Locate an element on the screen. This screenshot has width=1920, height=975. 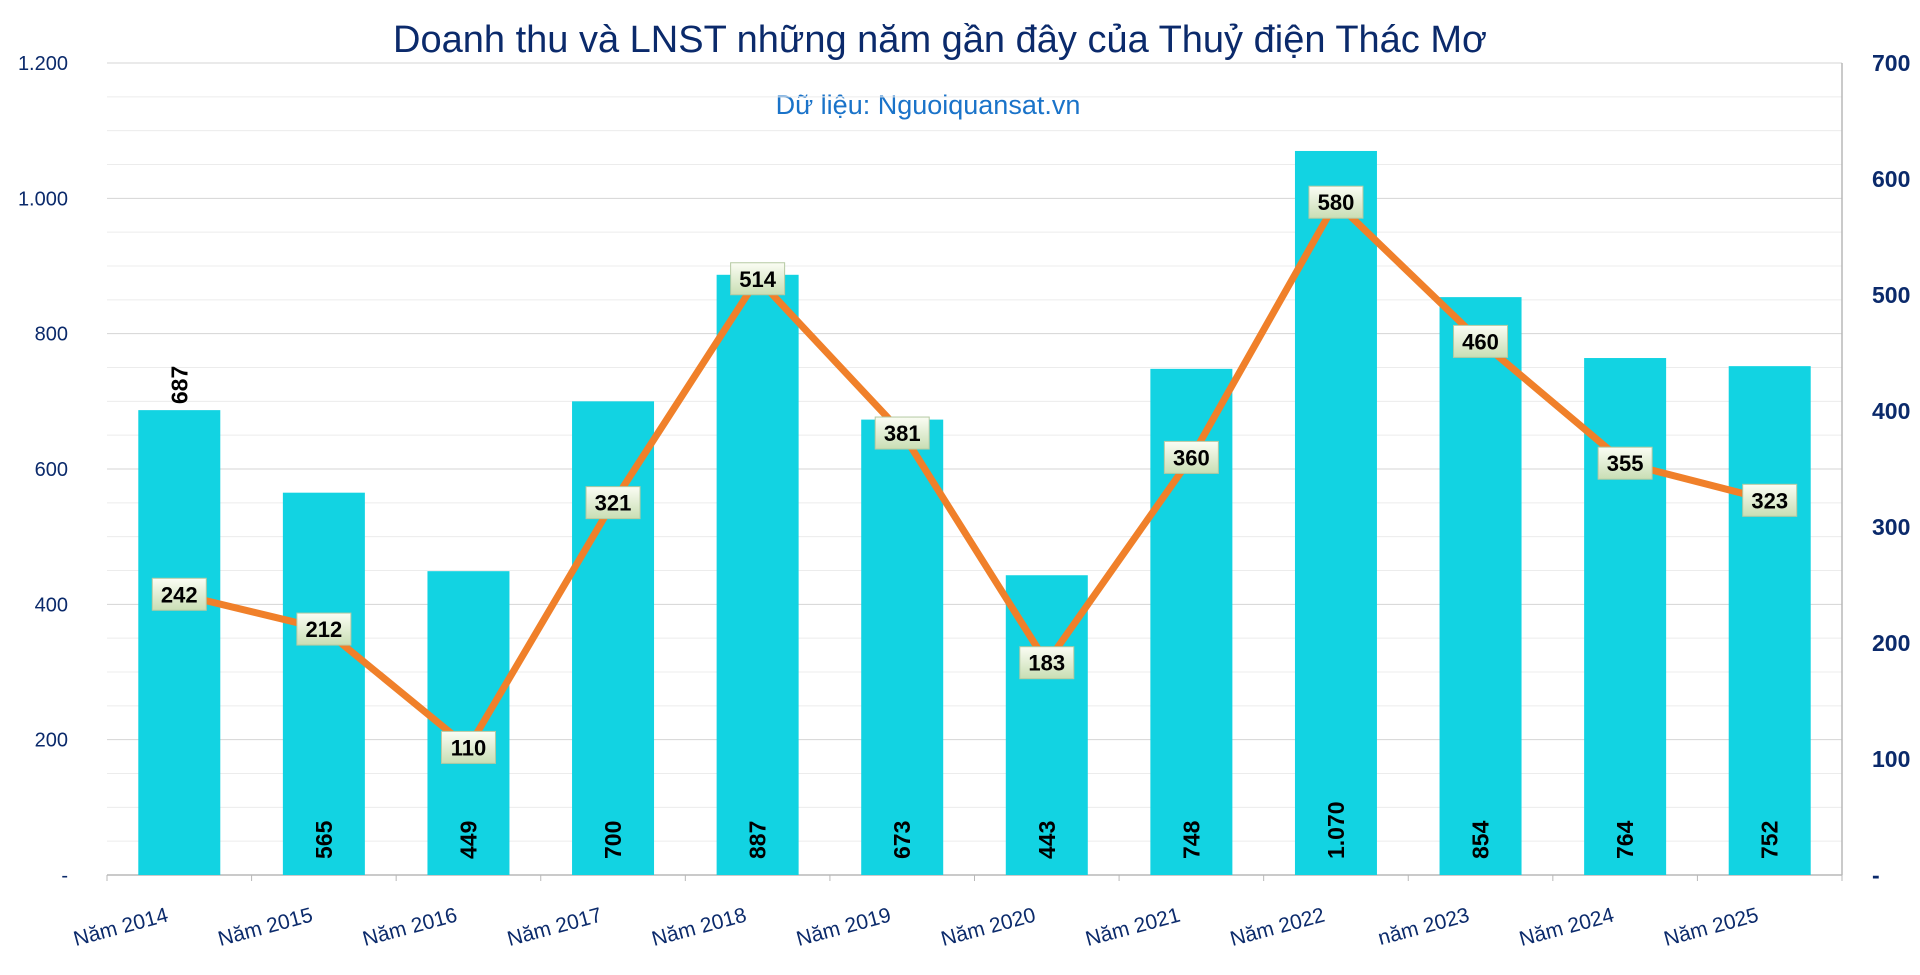
x-tick-label: Năm 2015 is located at coordinates (266, 927).